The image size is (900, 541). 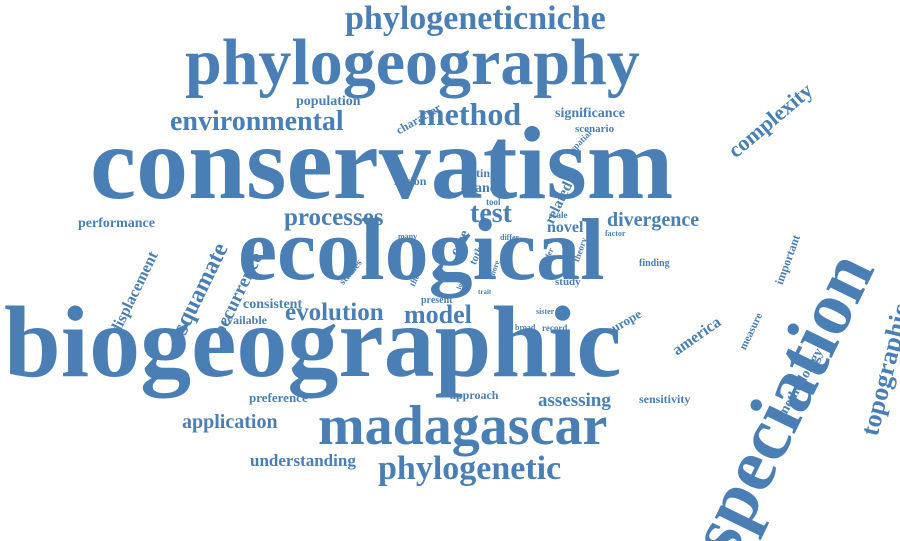 I want to click on word-complexity: complexity, so click(x=770, y=120).